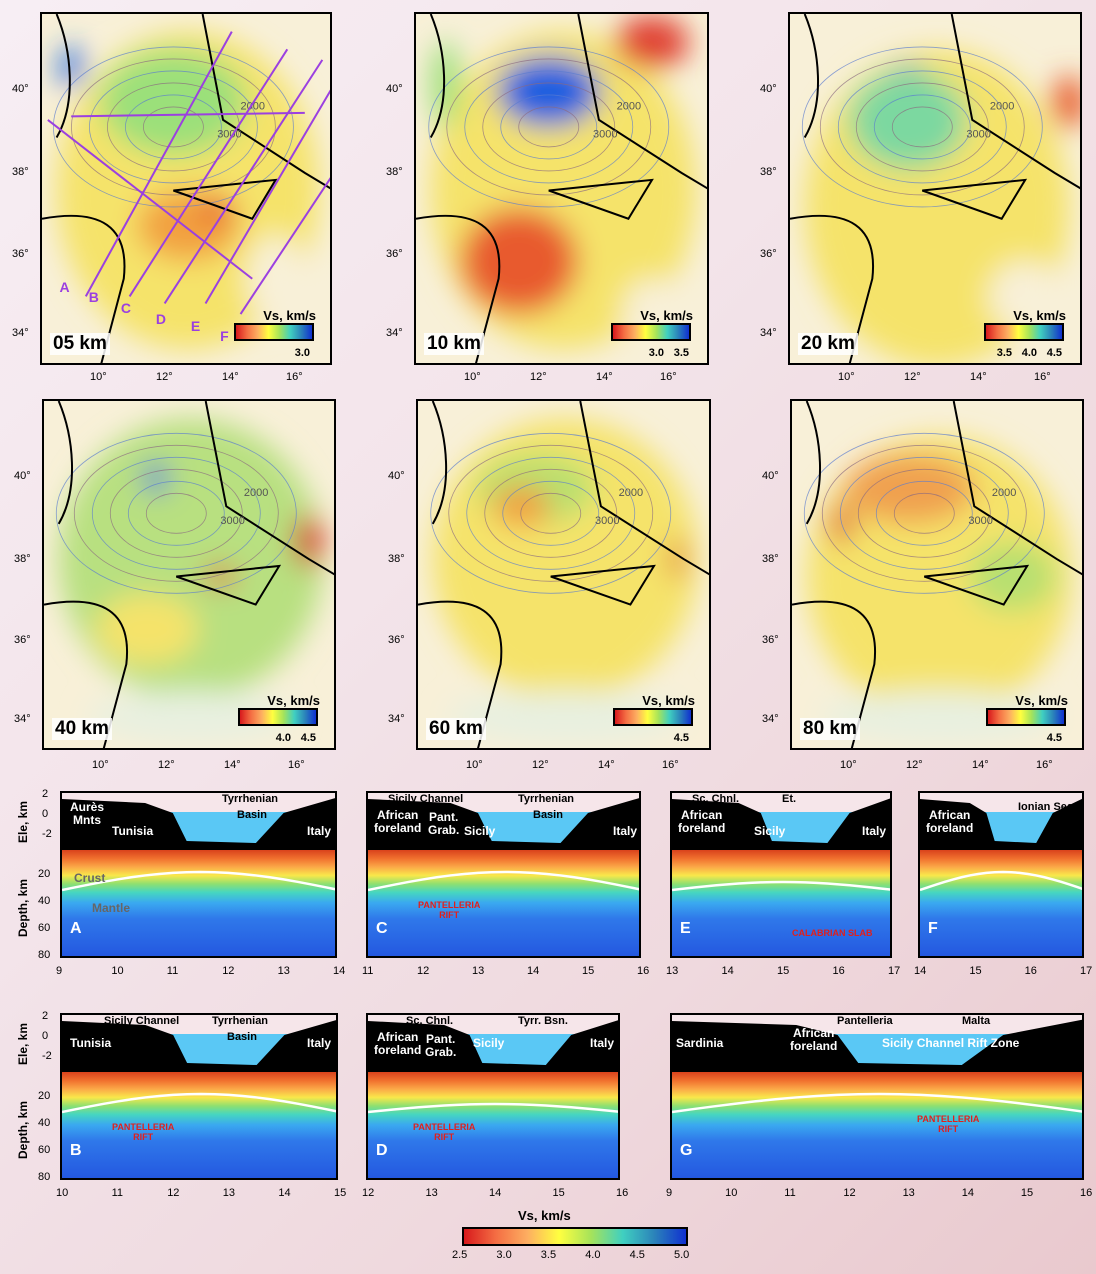  I want to click on distance-tick: 10, so click(117, 971).